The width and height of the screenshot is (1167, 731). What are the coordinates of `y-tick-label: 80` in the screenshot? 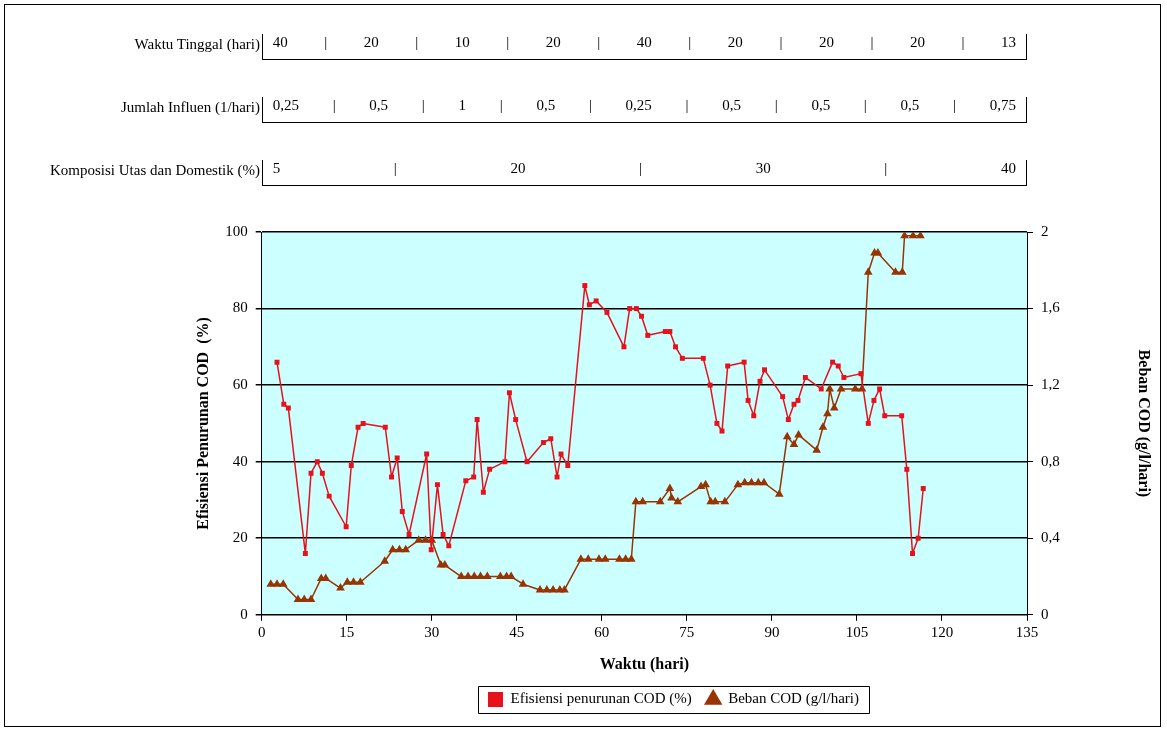 It's located at (240, 307).